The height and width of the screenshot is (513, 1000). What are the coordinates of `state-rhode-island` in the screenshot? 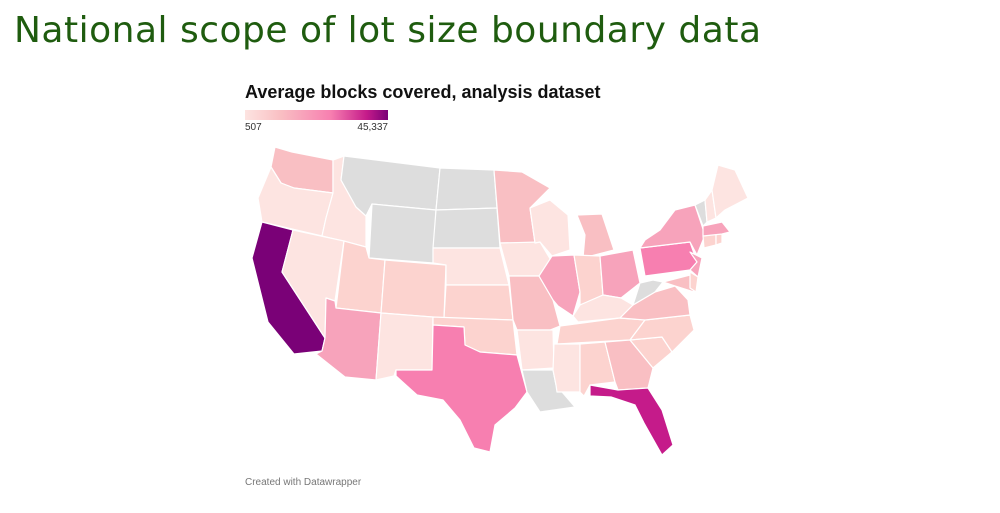 It's located at (719, 239).